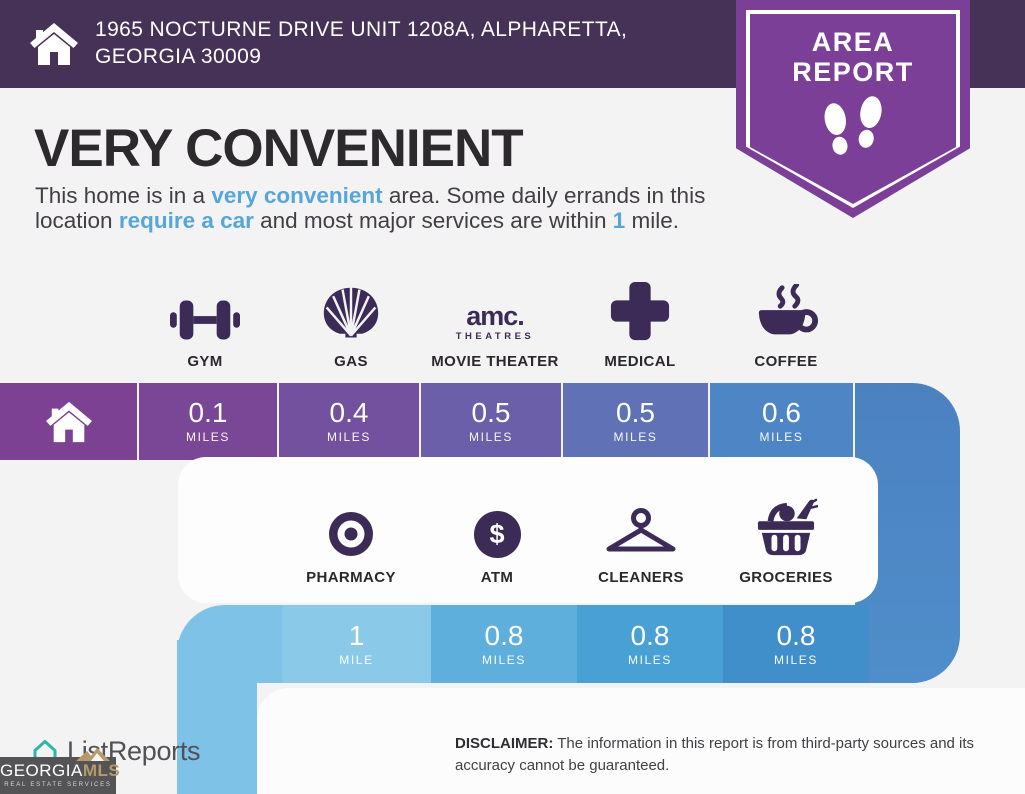  I want to click on distance-bar-row2: 1 MILE 0.8 MILES 0.8 MILES 0.8 MILES, so click(523, 644).